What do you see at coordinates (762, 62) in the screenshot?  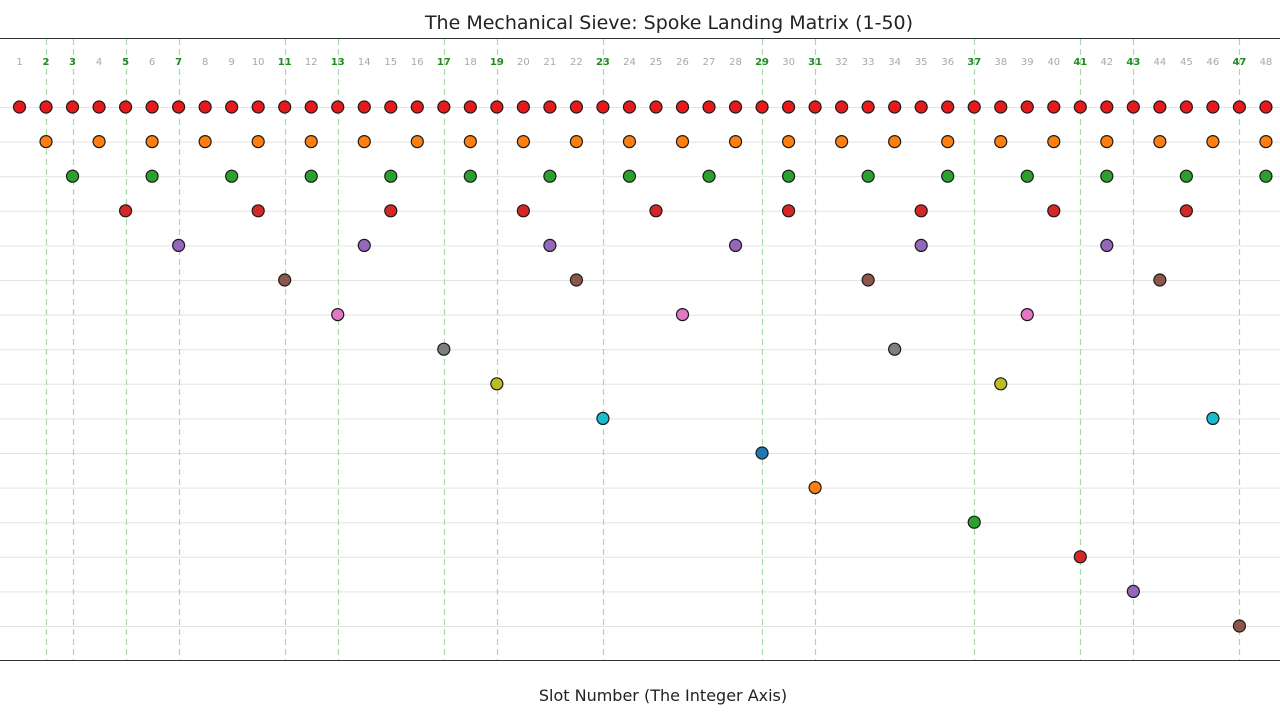 I see `x-tick-label: 29` at bounding box center [762, 62].